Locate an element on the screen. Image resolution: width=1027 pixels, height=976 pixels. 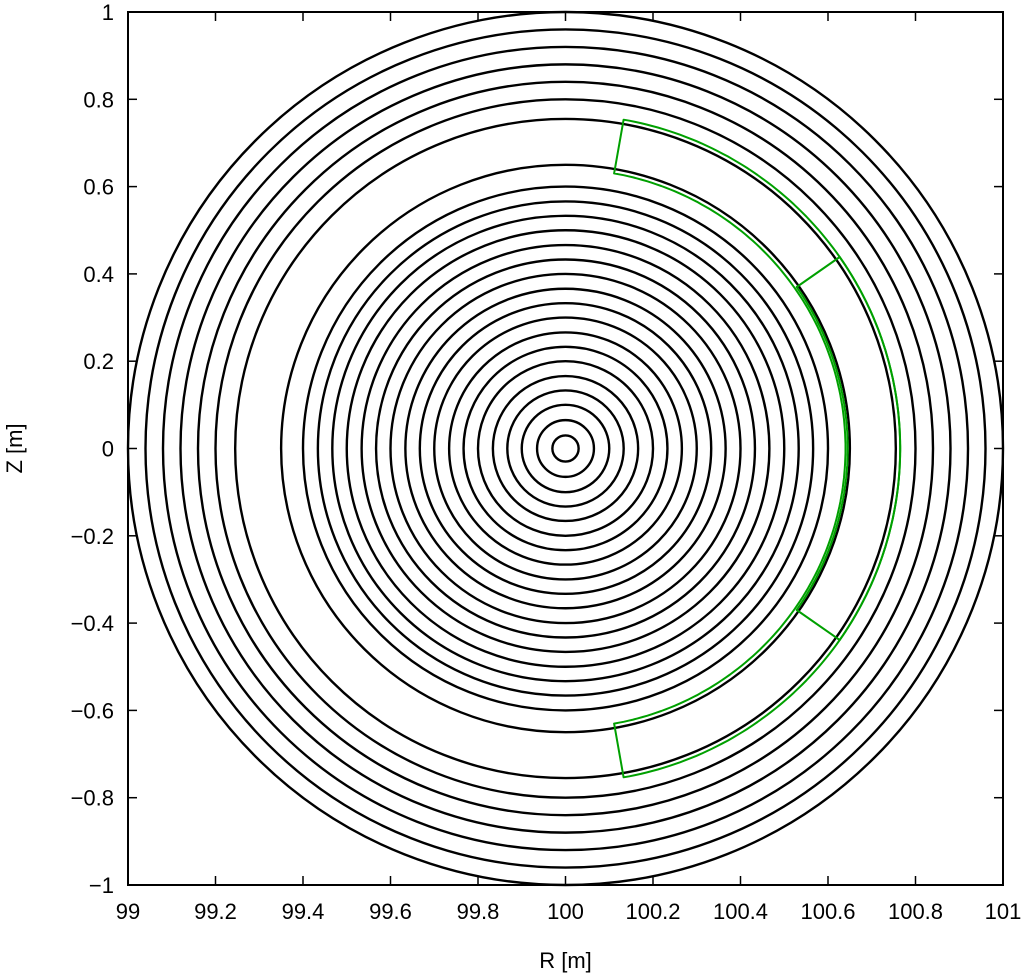
y-axis-label: Z [m] is located at coordinates (14, 448).